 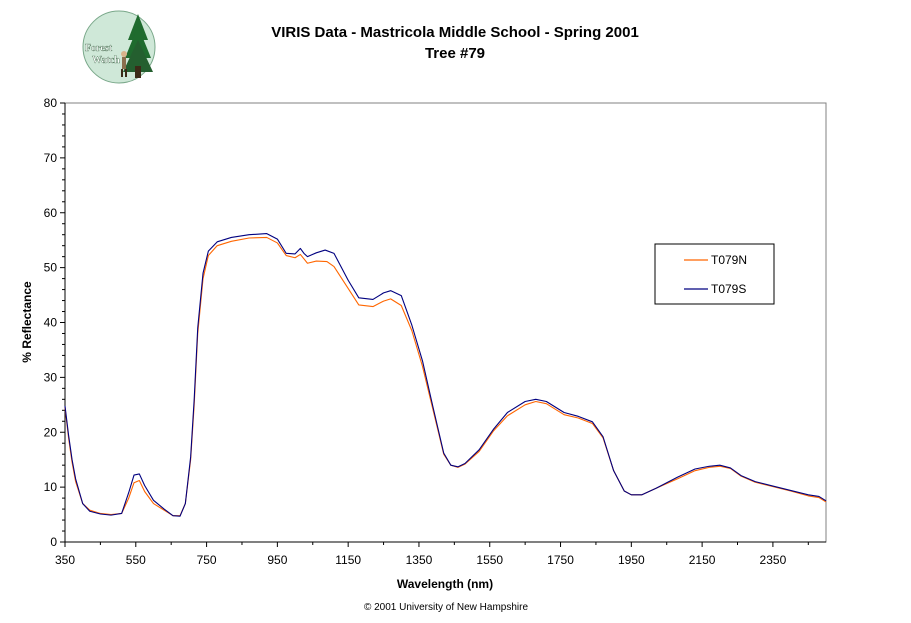 I want to click on x-axis-ticks: 350 550 750 950 1150 1350 1550 1750 1950 2150 2350, so click(x=432, y=554).